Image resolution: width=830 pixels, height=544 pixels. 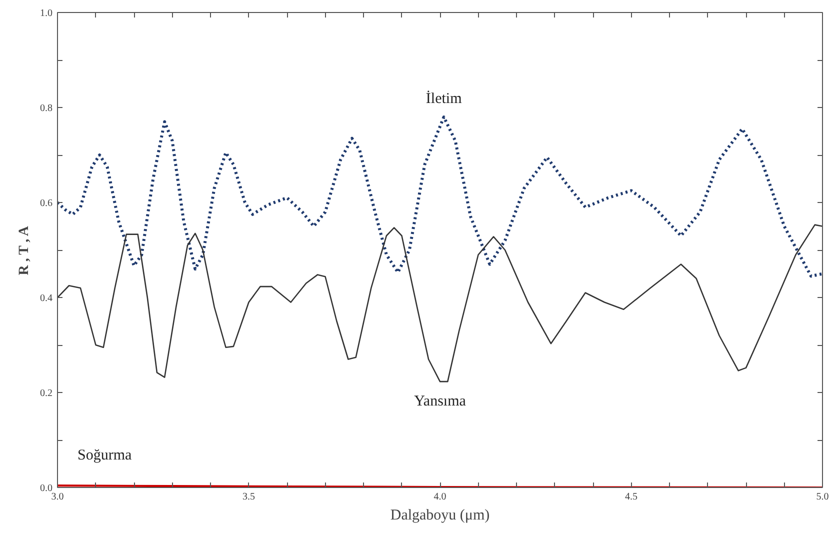 What do you see at coordinates (46, 393) in the screenshot?
I see `y-tick-label: 0.2` at bounding box center [46, 393].